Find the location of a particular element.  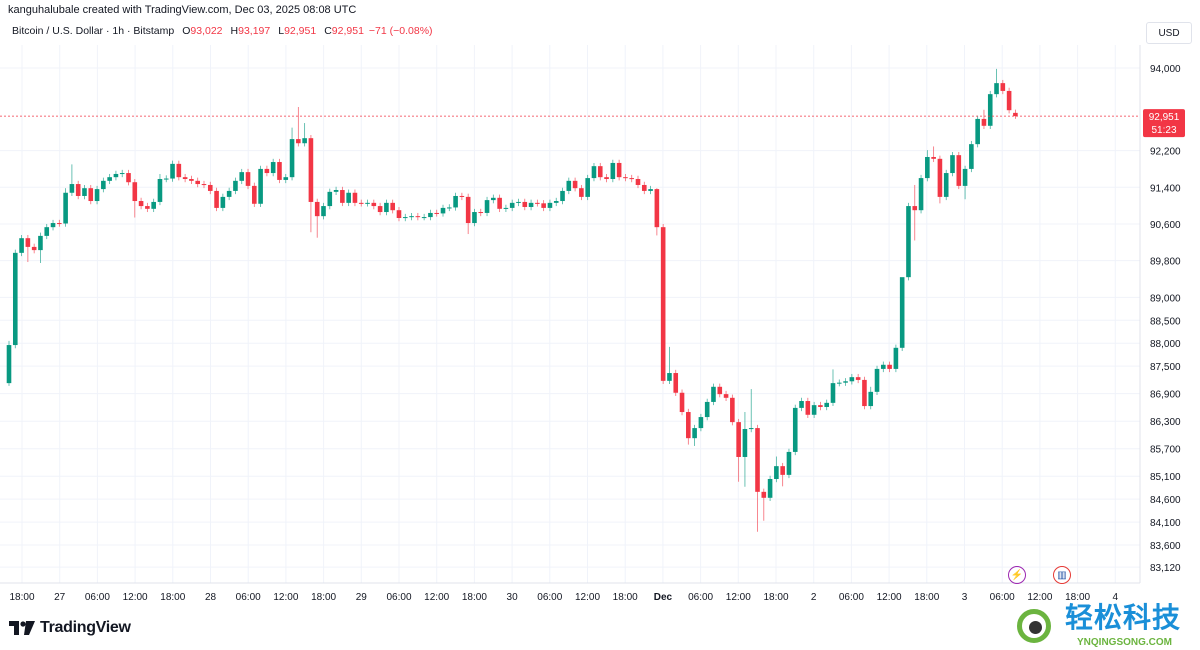

time-tick-label: 4 is located at coordinates (1116, 597).